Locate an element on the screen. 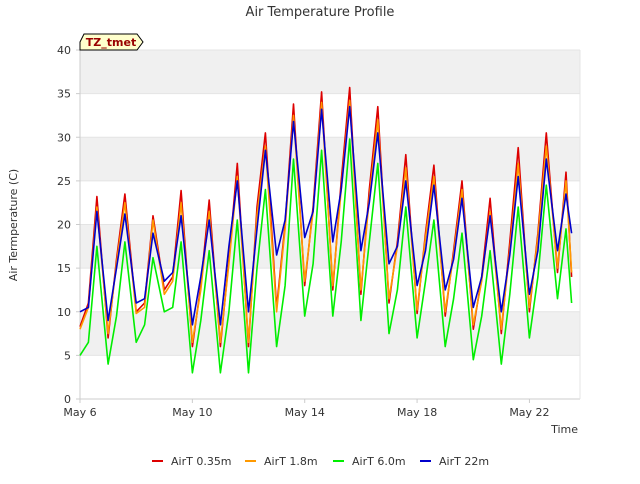  x-tick-label: May 6 is located at coordinates (79, 412).